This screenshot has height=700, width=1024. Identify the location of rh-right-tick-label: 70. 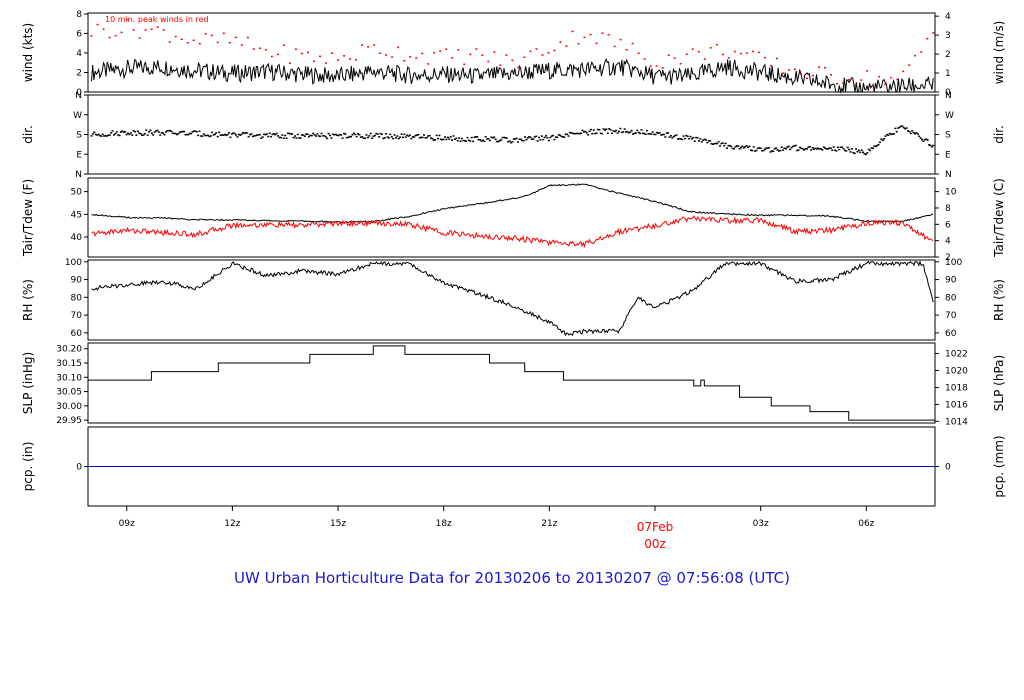
(951, 316).